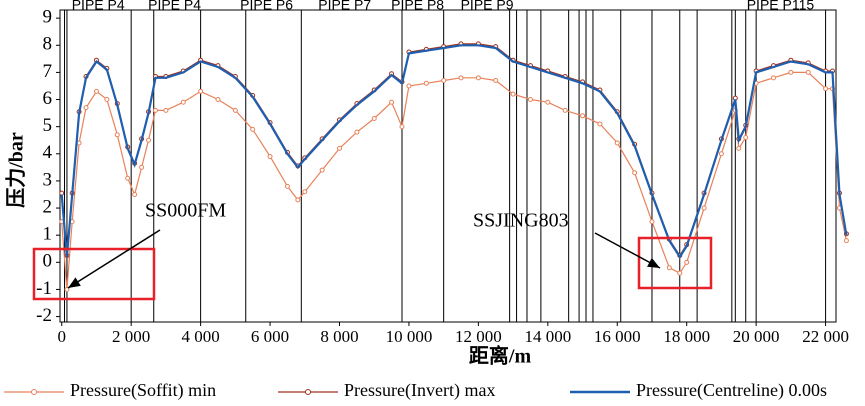 The width and height of the screenshot is (865, 406). I want to click on pipe-label: PIPE P7, so click(344, 6).